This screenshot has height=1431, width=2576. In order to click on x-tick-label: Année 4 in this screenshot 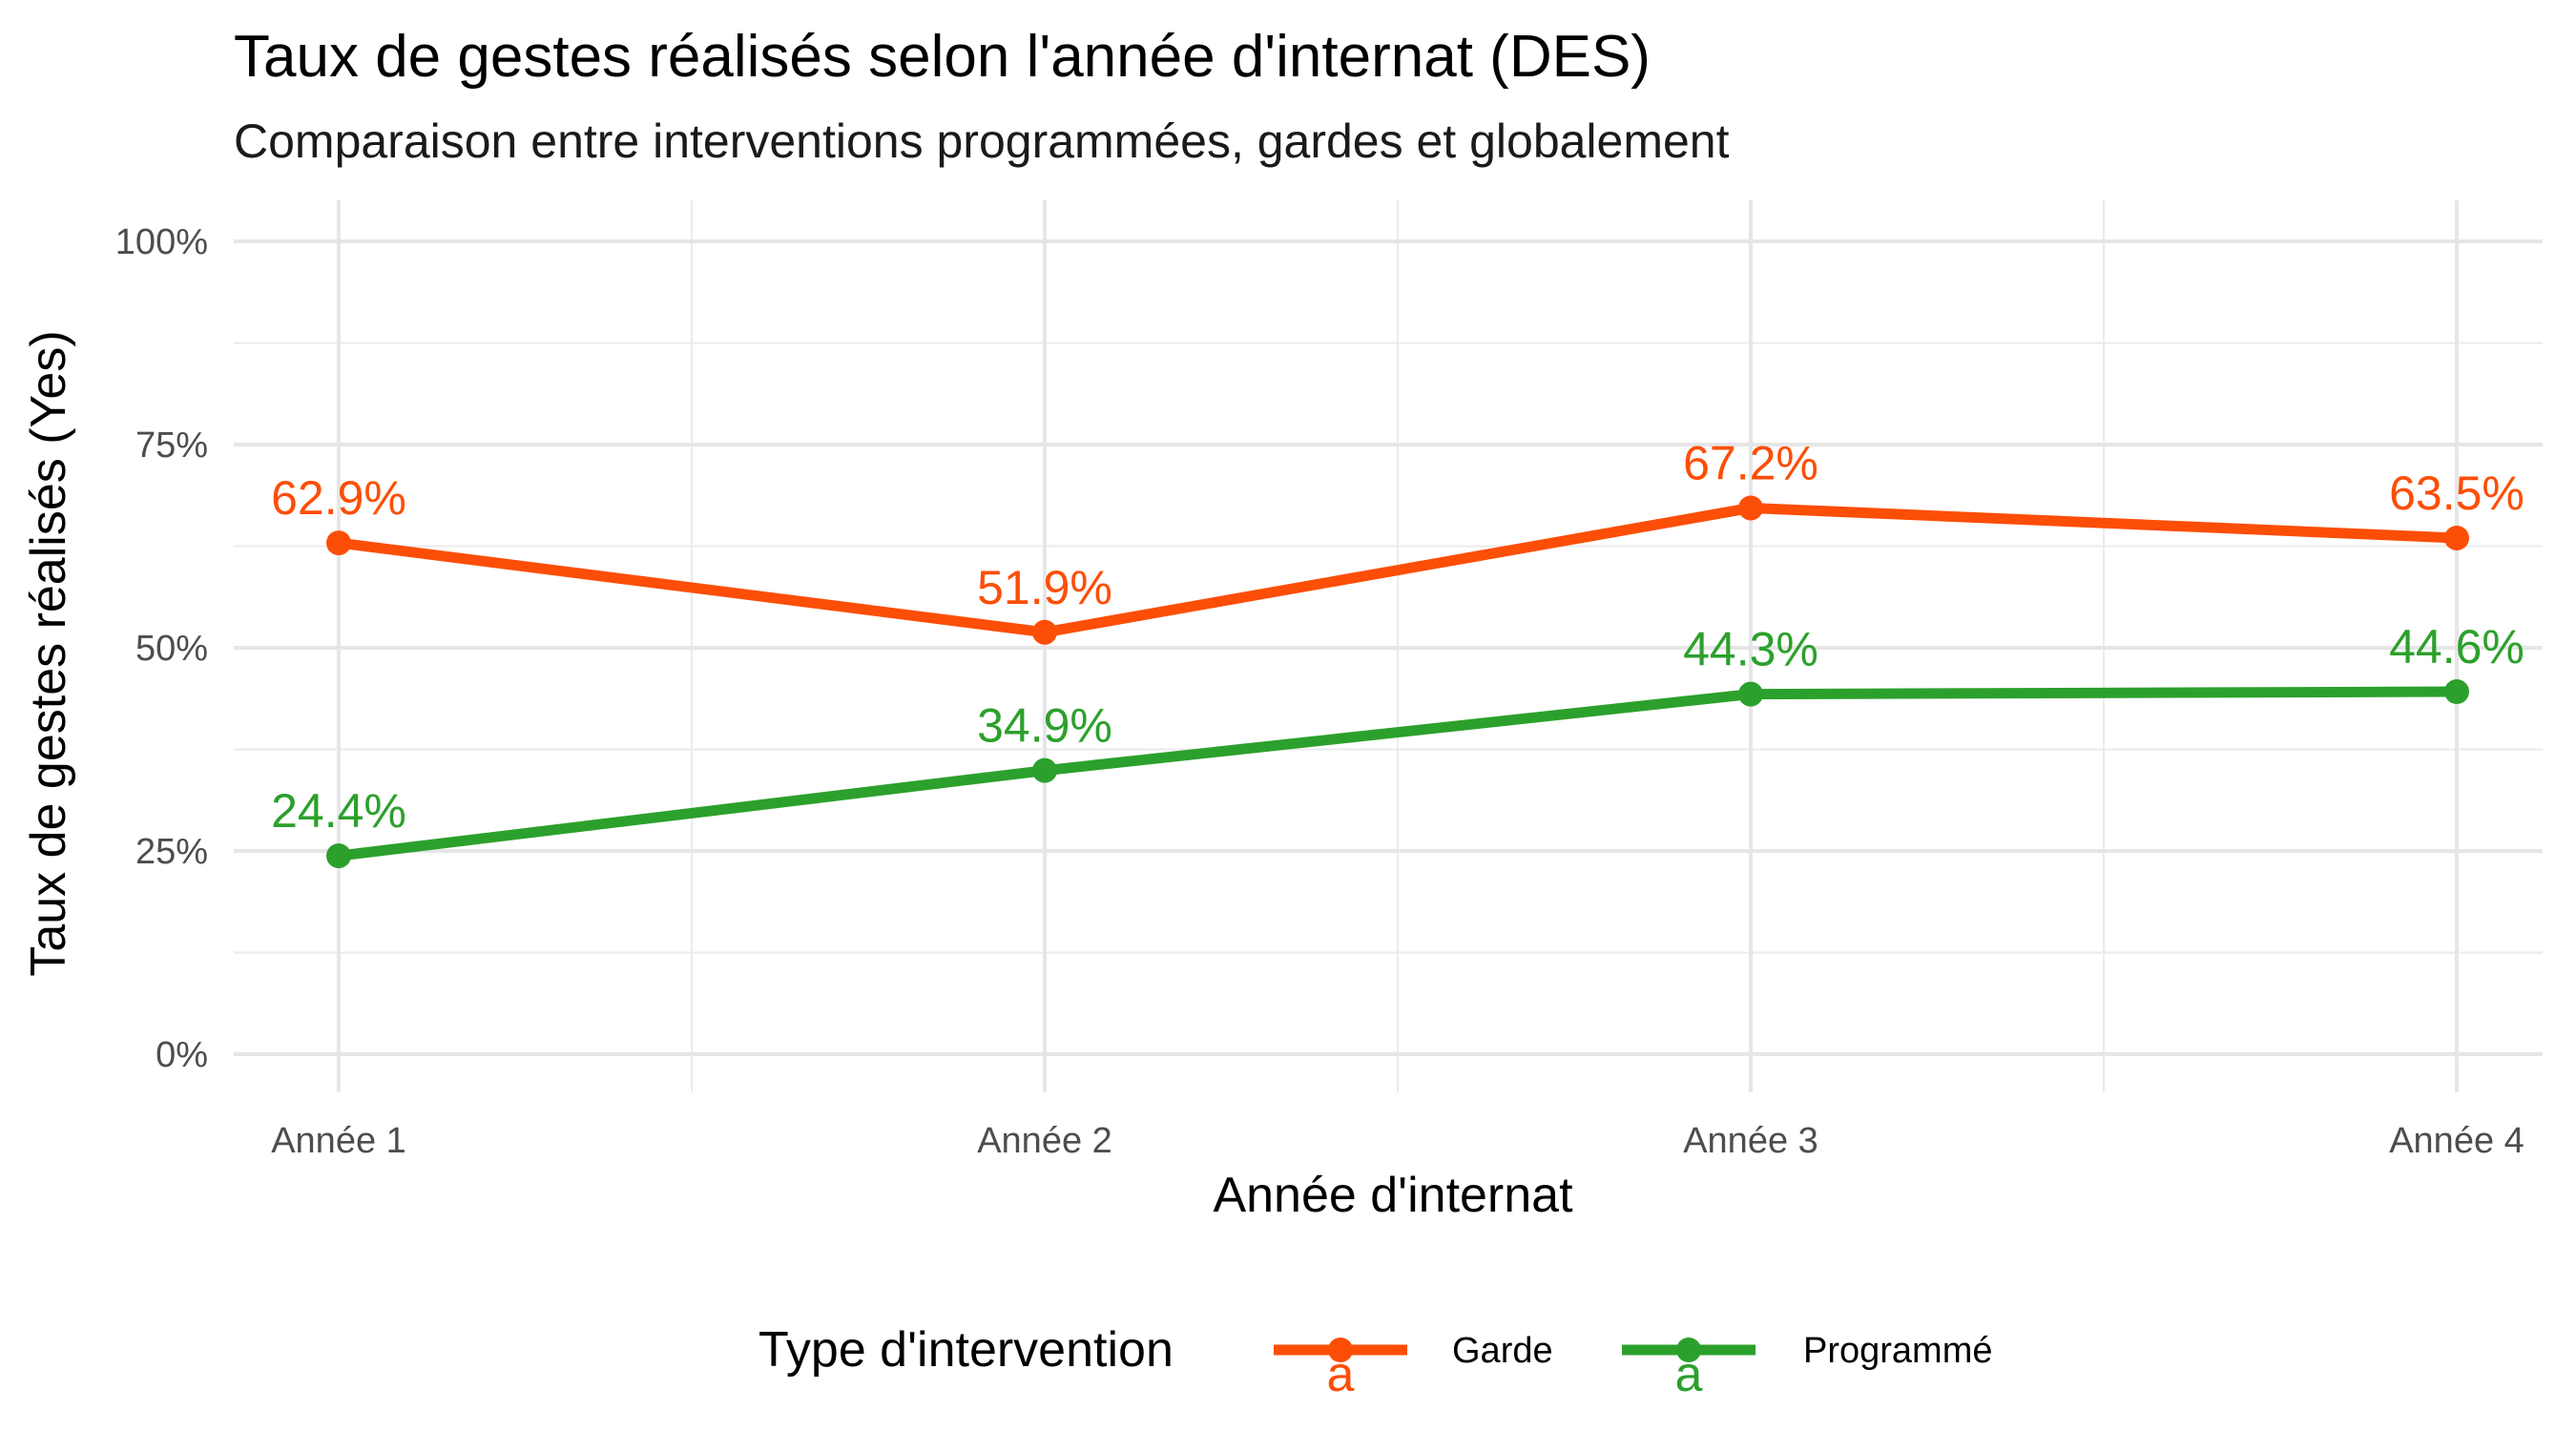, I will do `click(2456, 1141)`.